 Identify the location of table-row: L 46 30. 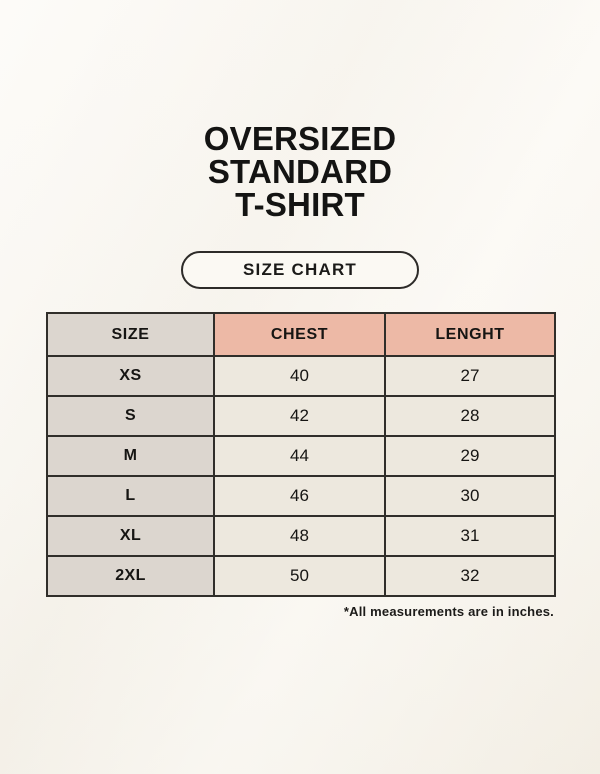
(301, 496).